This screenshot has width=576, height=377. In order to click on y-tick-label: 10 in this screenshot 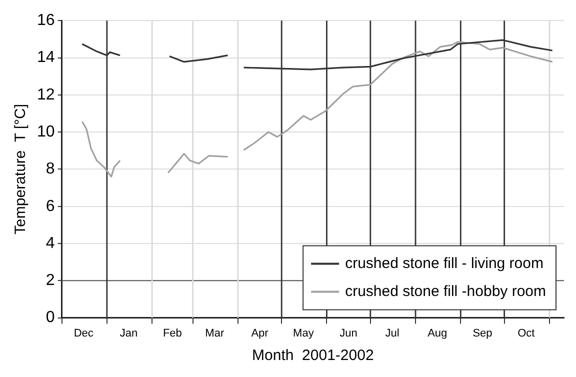, I will do `click(46, 131)`.